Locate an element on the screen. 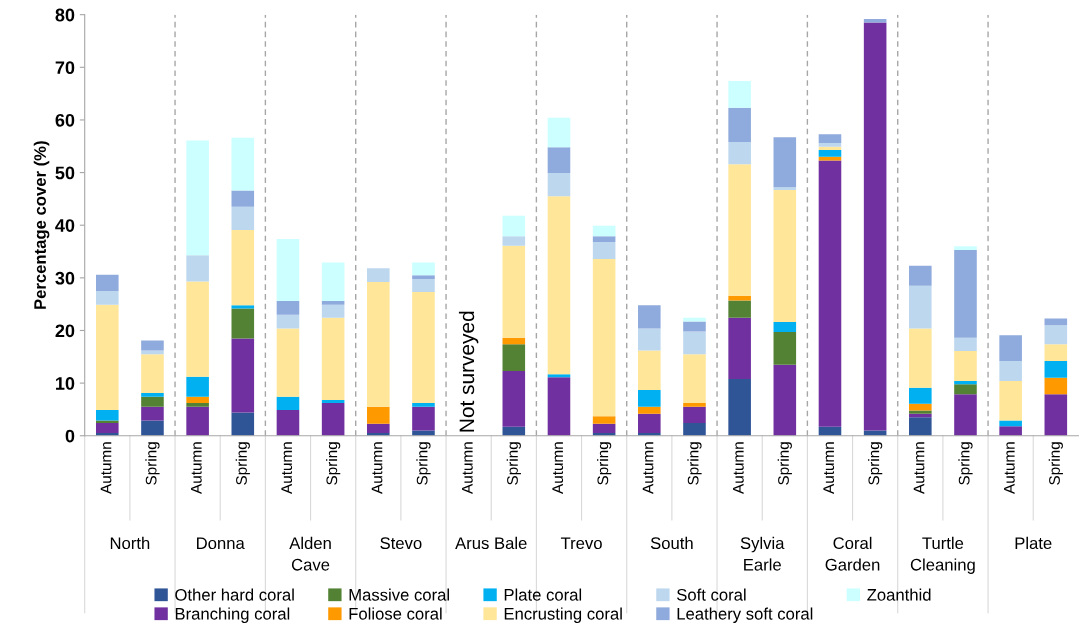 The height and width of the screenshot is (638, 1086). y-tick-label: 50 is located at coordinates (65, 173).